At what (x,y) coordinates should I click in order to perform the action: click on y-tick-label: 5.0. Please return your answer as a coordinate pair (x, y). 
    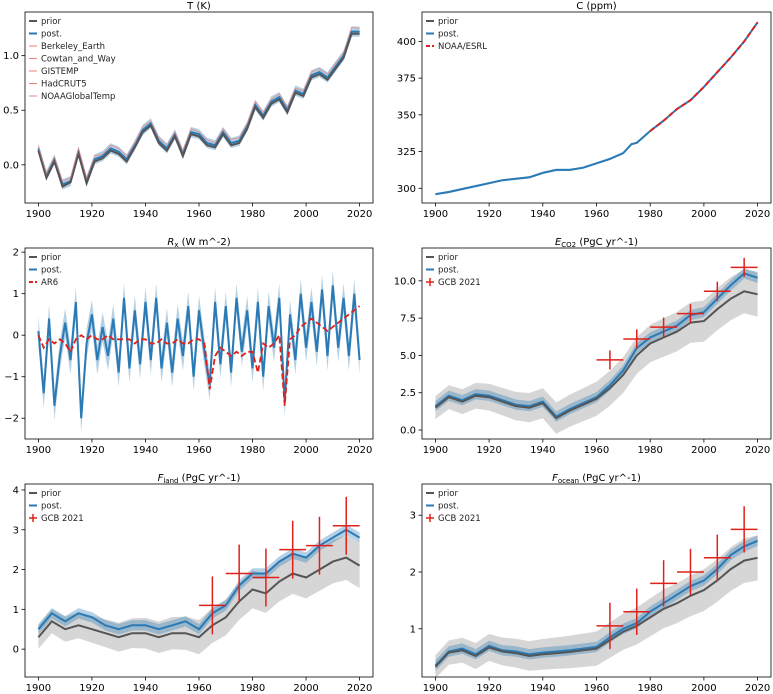
    Looking at the image, I should click on (408, 356).